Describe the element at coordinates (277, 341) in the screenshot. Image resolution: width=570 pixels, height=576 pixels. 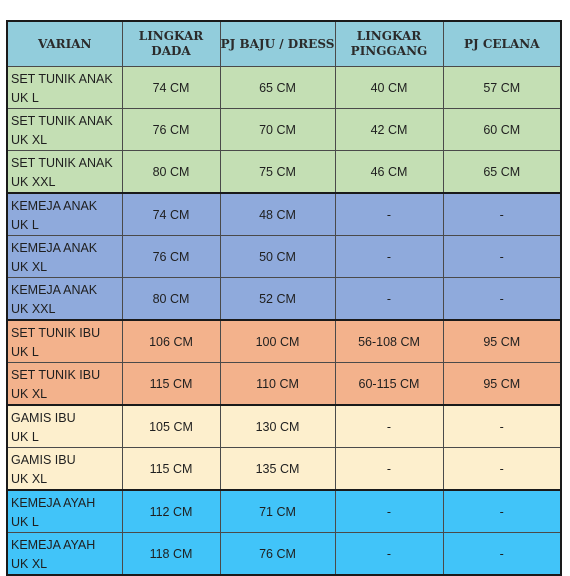
I see `cell-pj-baju-dress: 100 CM` at that location.